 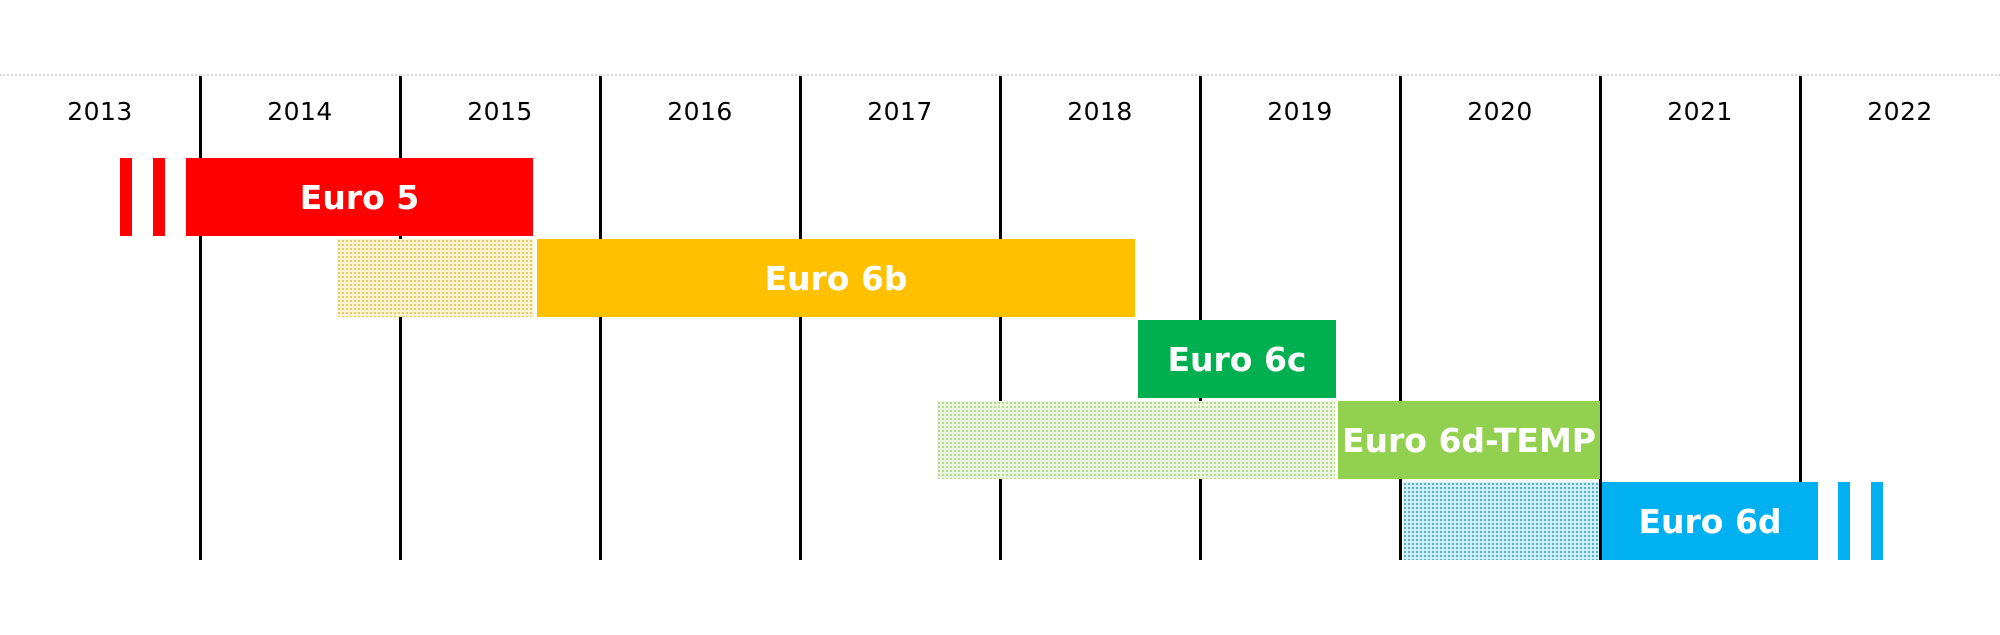 I want to click on year-label-2013: 2013, so click(x=100, y=111).